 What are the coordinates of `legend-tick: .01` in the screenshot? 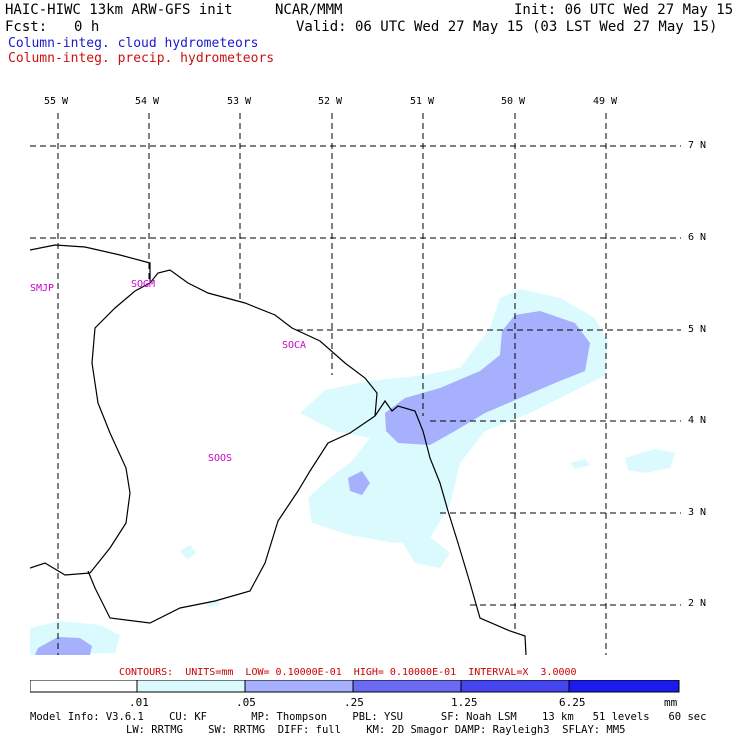 It's located at (139, 702).